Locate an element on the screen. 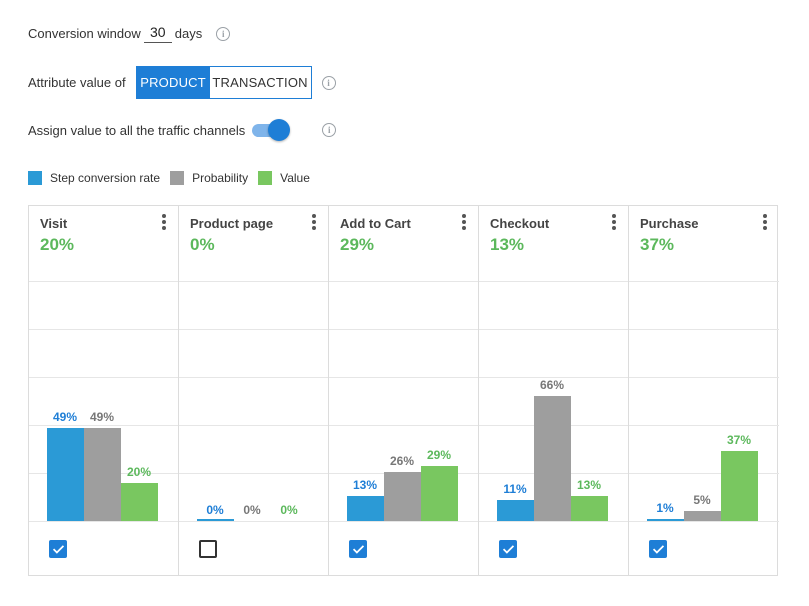 The width and height of the screenshot is (809, 606). stage-value: 37% is located at coordinates (657, 244).